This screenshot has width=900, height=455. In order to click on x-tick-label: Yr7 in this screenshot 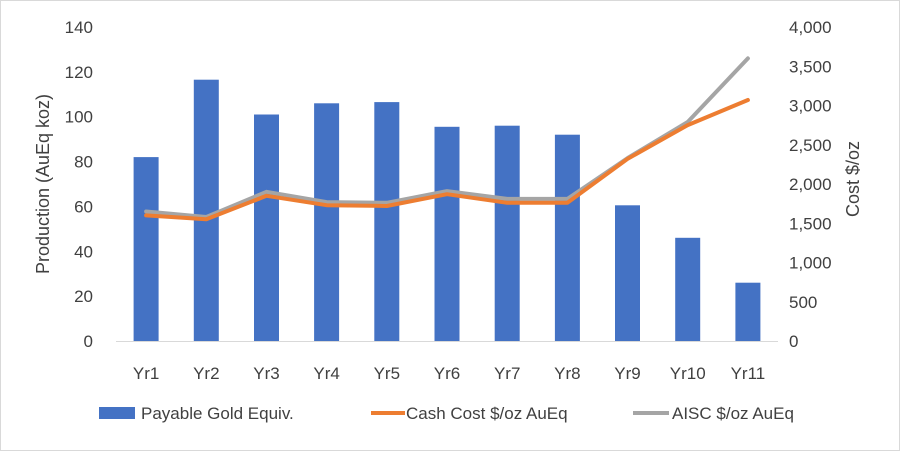, I will do `click(507, 373)`.